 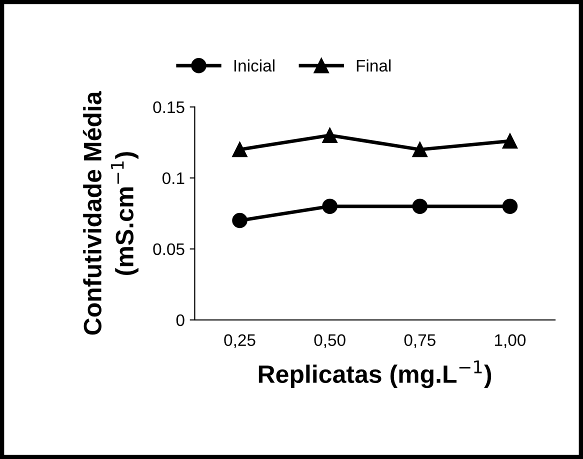 What do you see at coordinates (168, 107) in the screenshot?
I see `y-tick-label: 0.15` at bounding box center [168, 107].